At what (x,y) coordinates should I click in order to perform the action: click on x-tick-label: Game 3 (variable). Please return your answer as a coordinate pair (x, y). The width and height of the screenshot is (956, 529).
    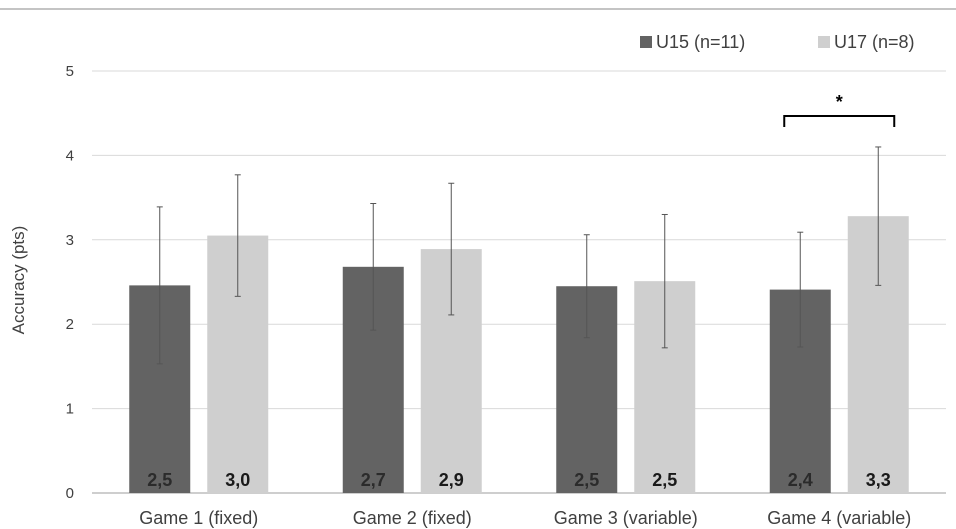
    Looking at the image, I should click on (626, 518).